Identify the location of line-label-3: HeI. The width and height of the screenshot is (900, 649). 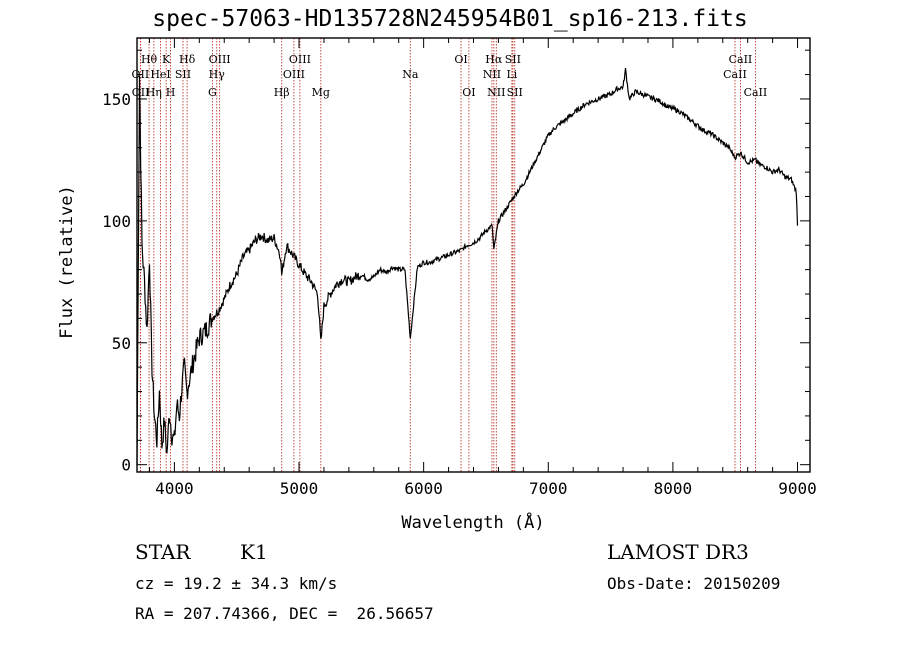
(160, 74).